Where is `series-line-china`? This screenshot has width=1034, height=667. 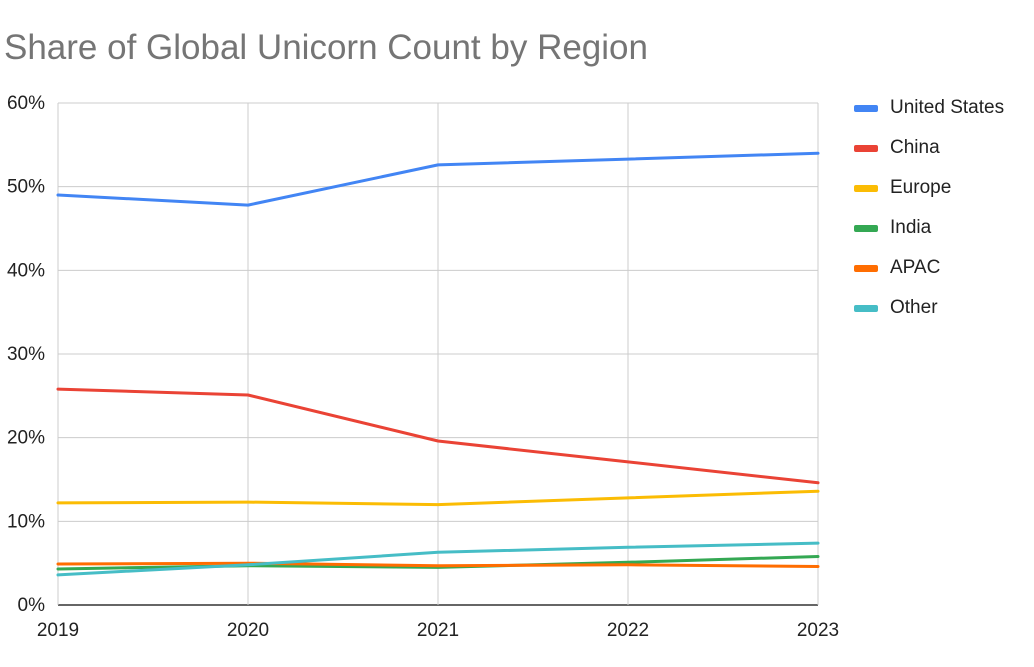
series-line-china is located at coordinates (438, 436).